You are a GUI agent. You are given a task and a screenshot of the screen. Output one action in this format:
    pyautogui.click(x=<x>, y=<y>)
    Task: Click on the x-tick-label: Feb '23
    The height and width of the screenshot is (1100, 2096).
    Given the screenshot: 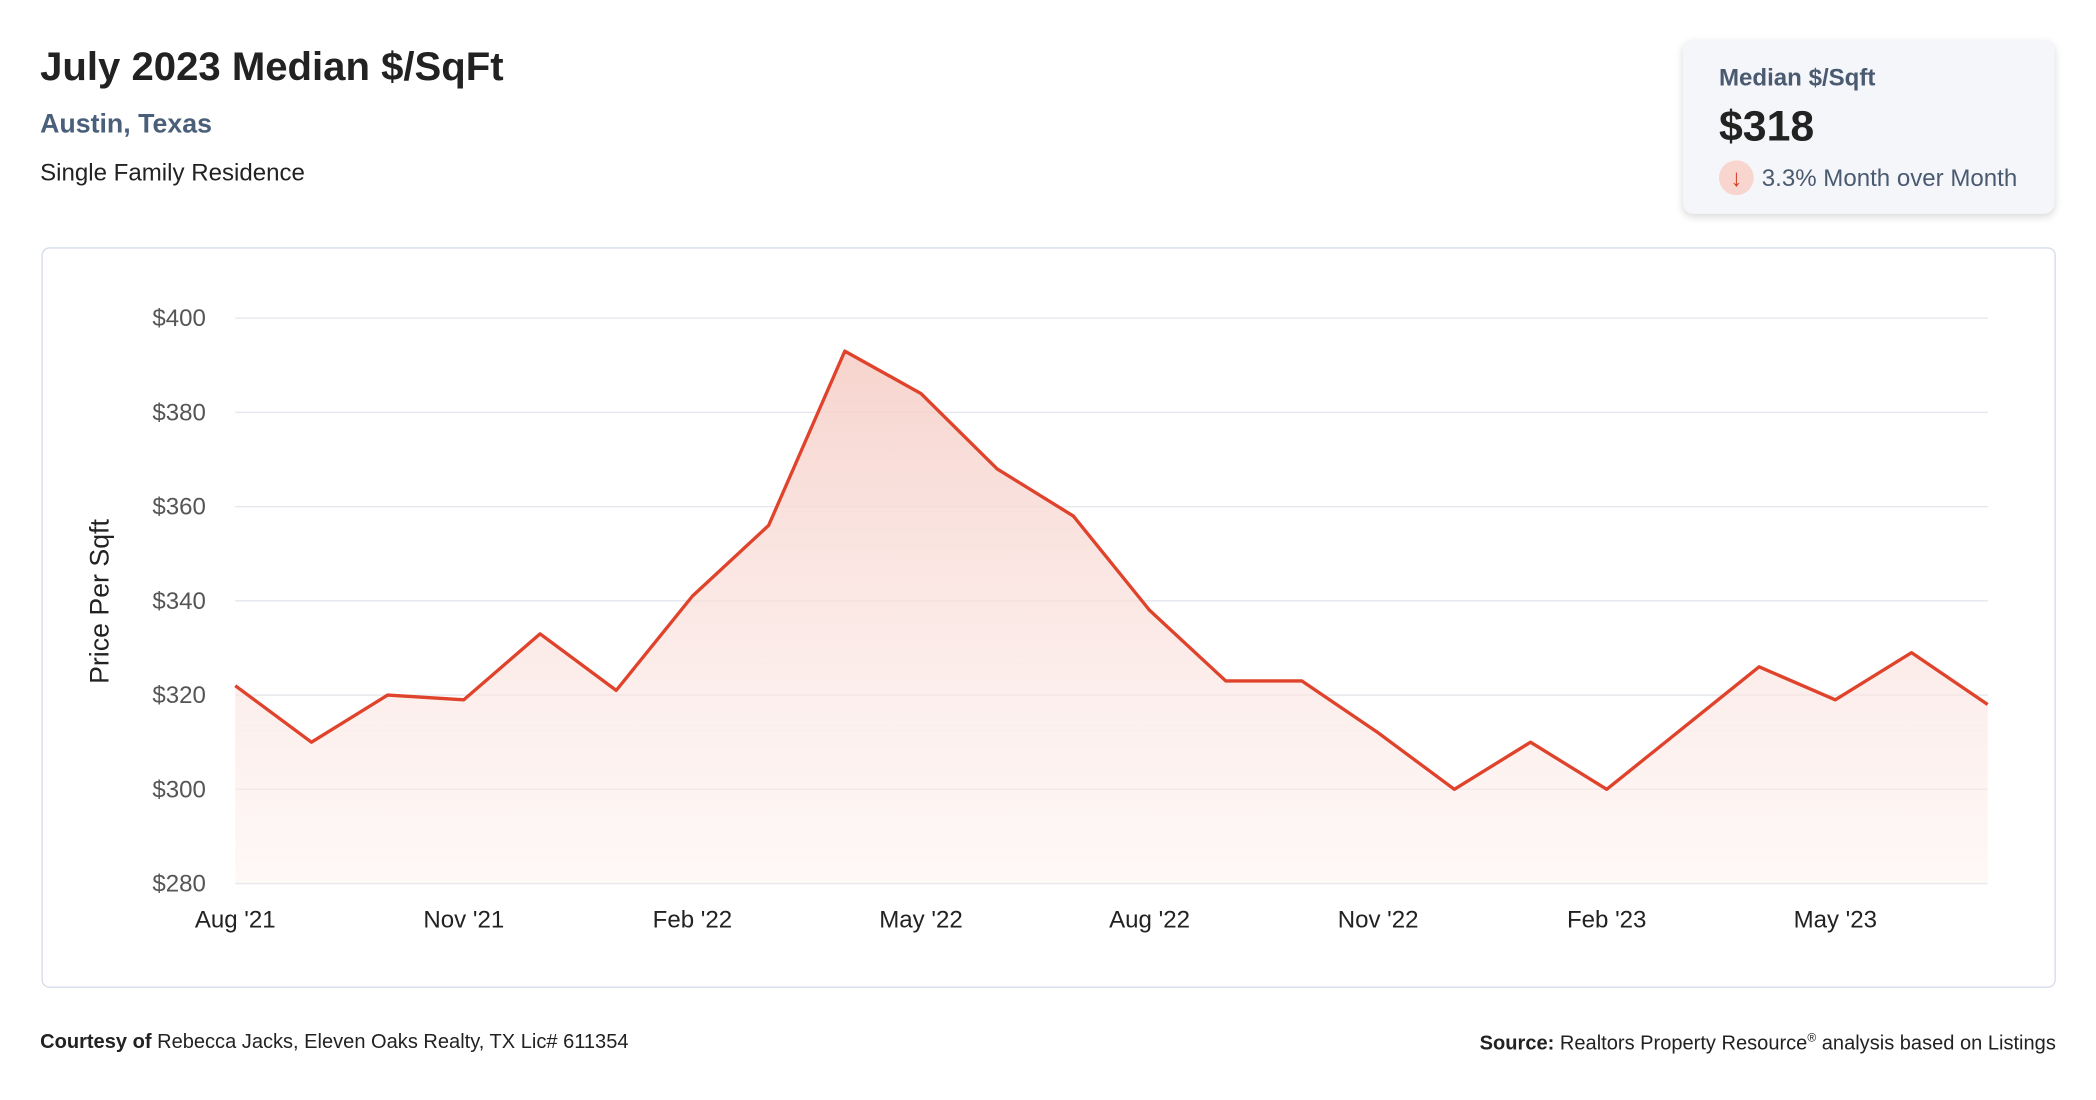 What is the action you would take?
    pyautogui.click(x=1606, y=920)
    